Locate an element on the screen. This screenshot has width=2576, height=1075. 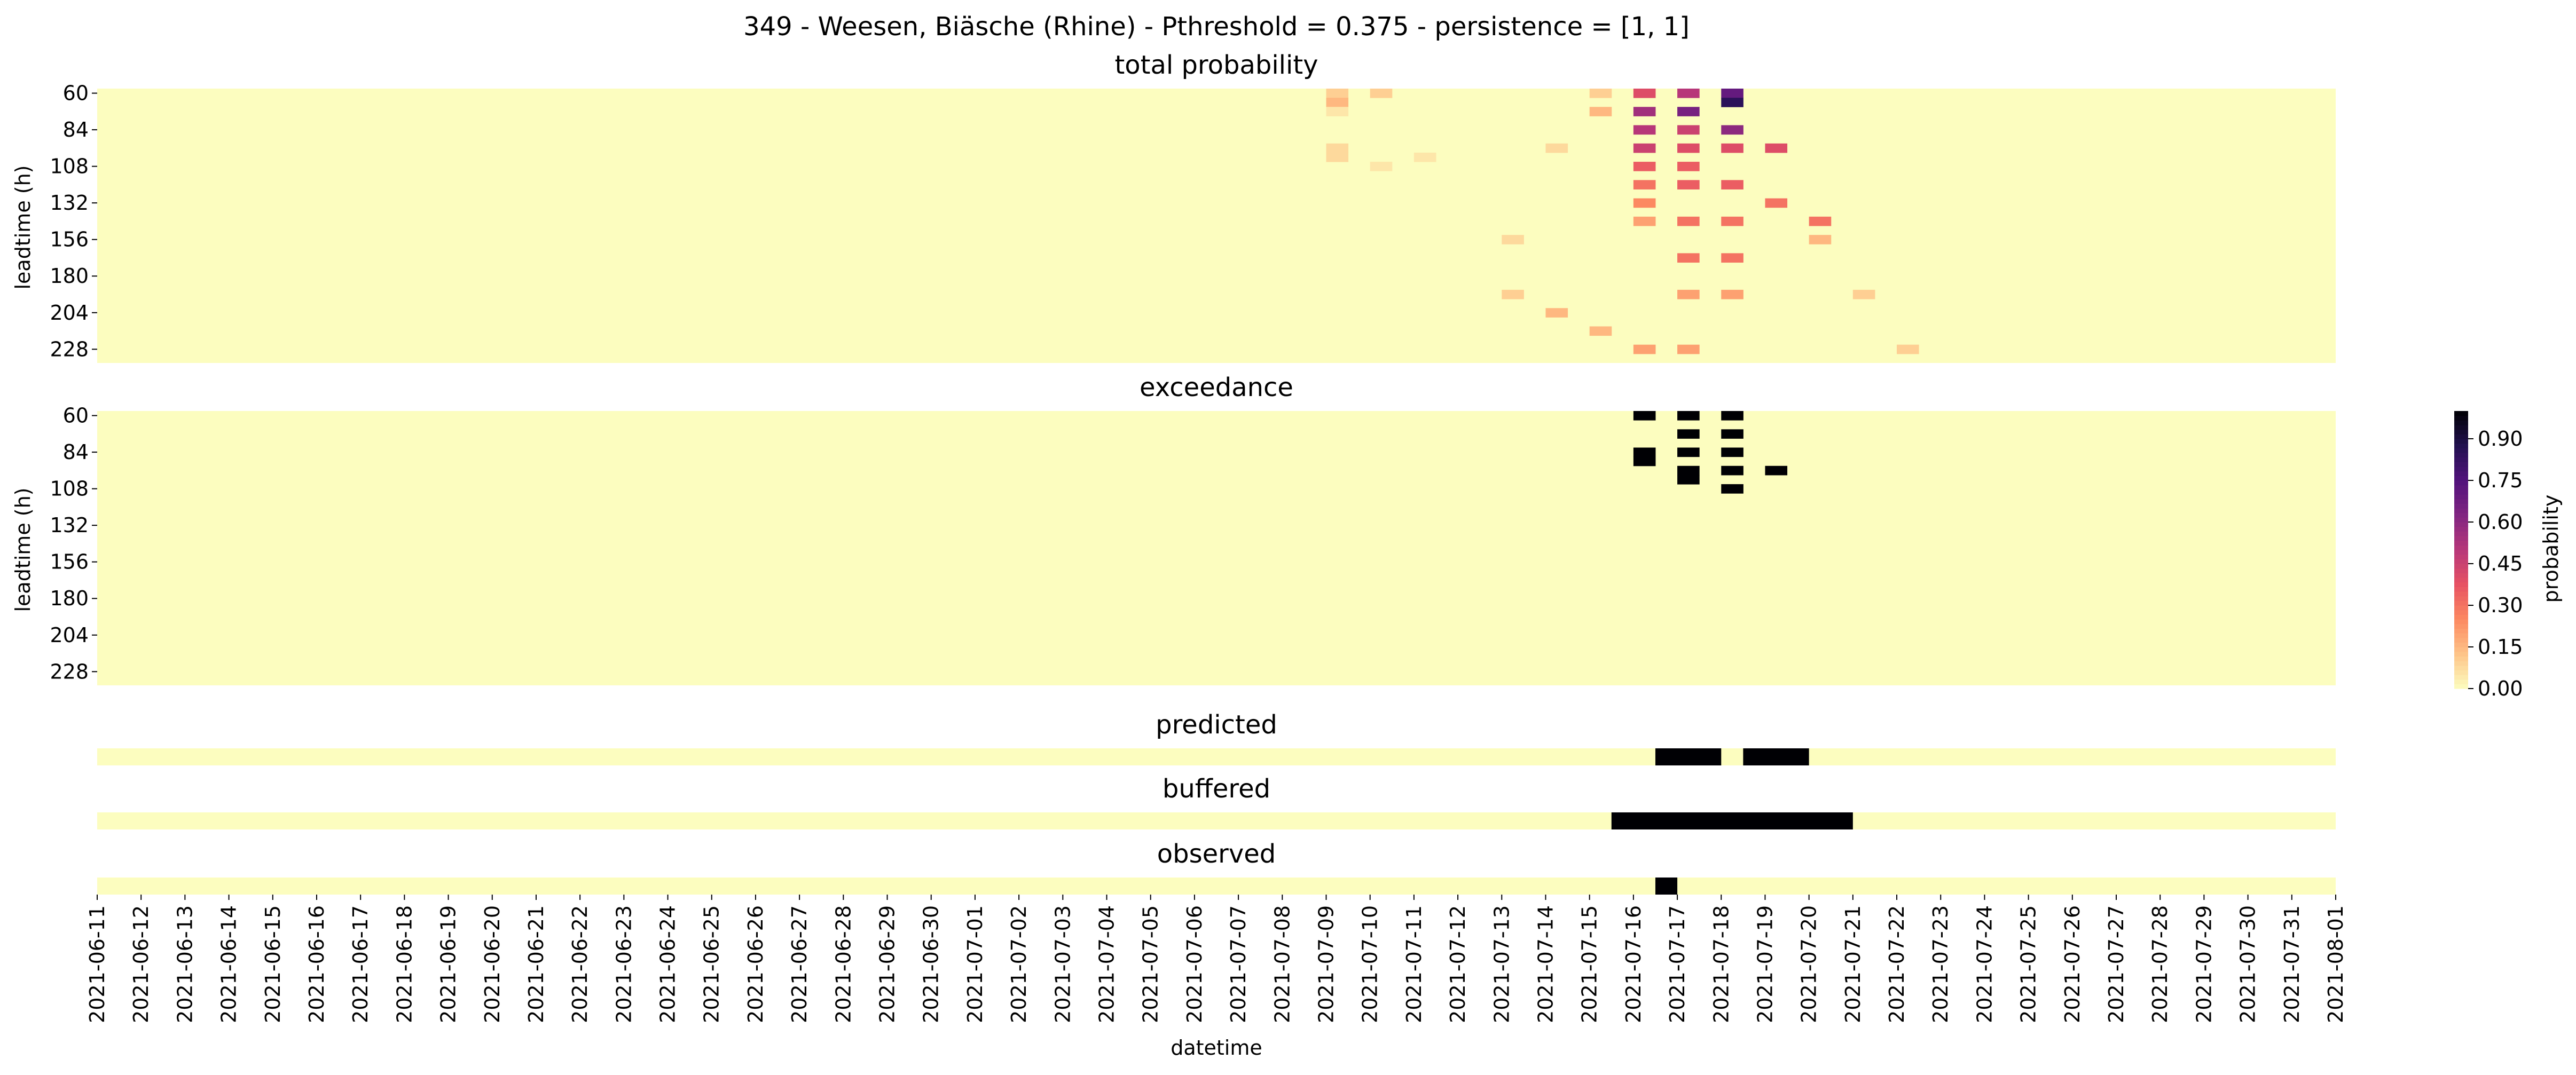
colorbar-tick-label: 0.15 is located at coordinates (2501, 647).